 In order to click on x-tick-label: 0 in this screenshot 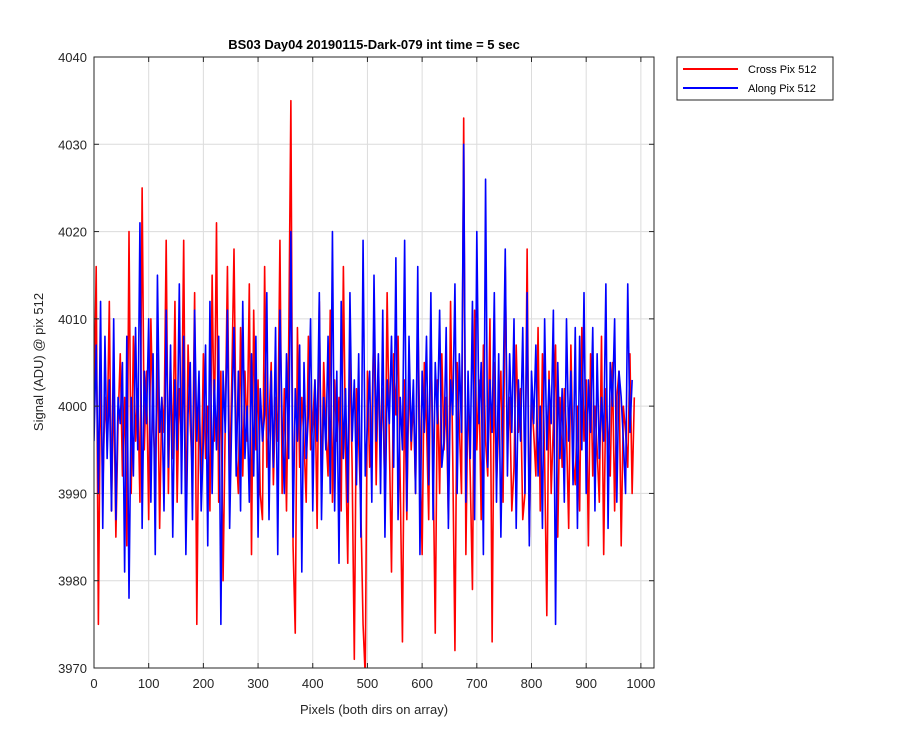, I will do `click(93, 683)`.